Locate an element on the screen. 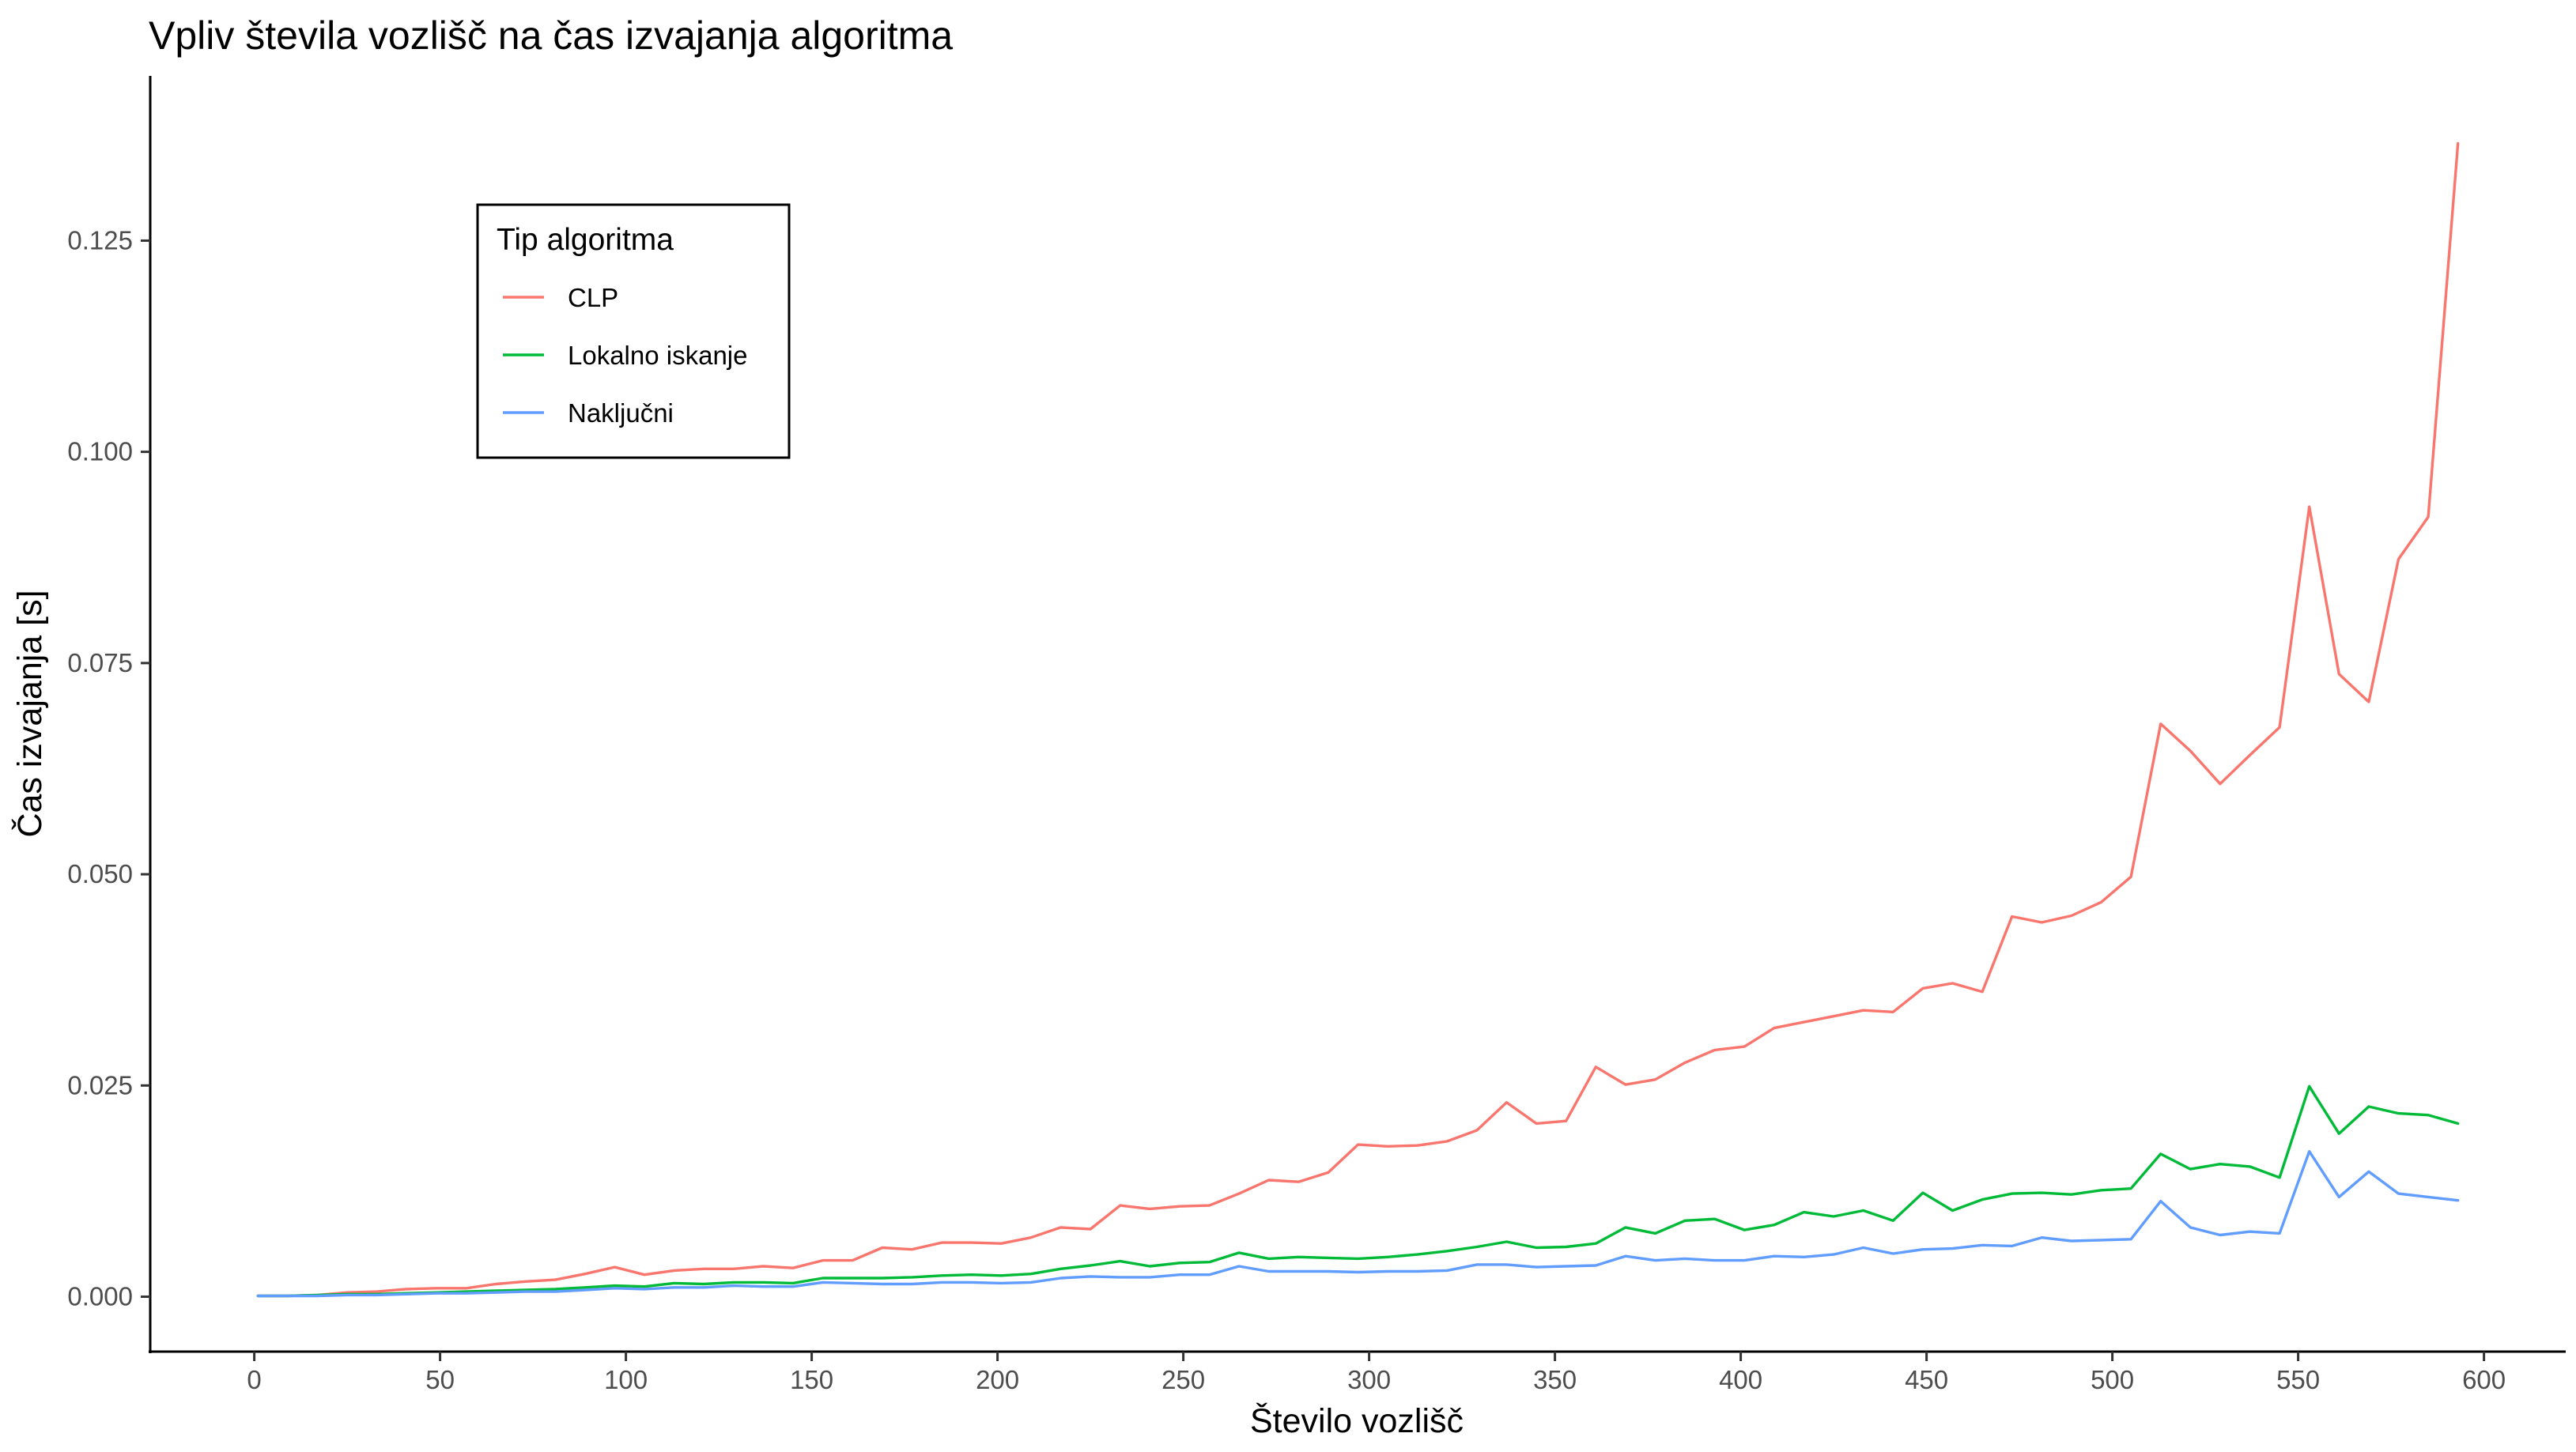 The height and width of the screenshot is (1452, 2576). x-tick-label: 50 is located at coordinates (440, 1379).